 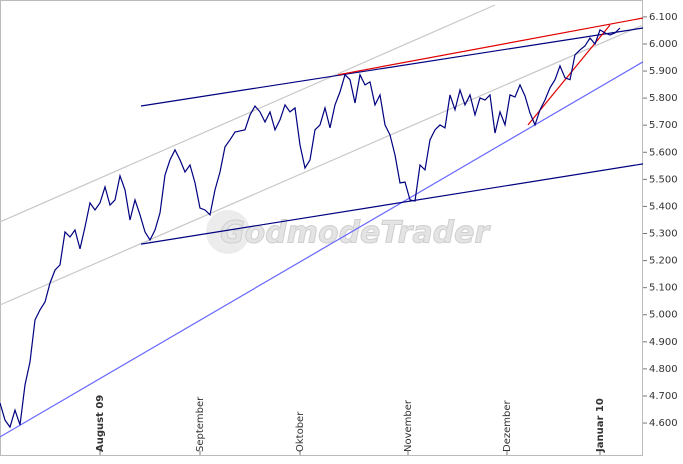 What do you see at coordinates (600, 425) in the screenshot?
I see `x-tick-label: Januar 10` at bounding box center [600, 425].